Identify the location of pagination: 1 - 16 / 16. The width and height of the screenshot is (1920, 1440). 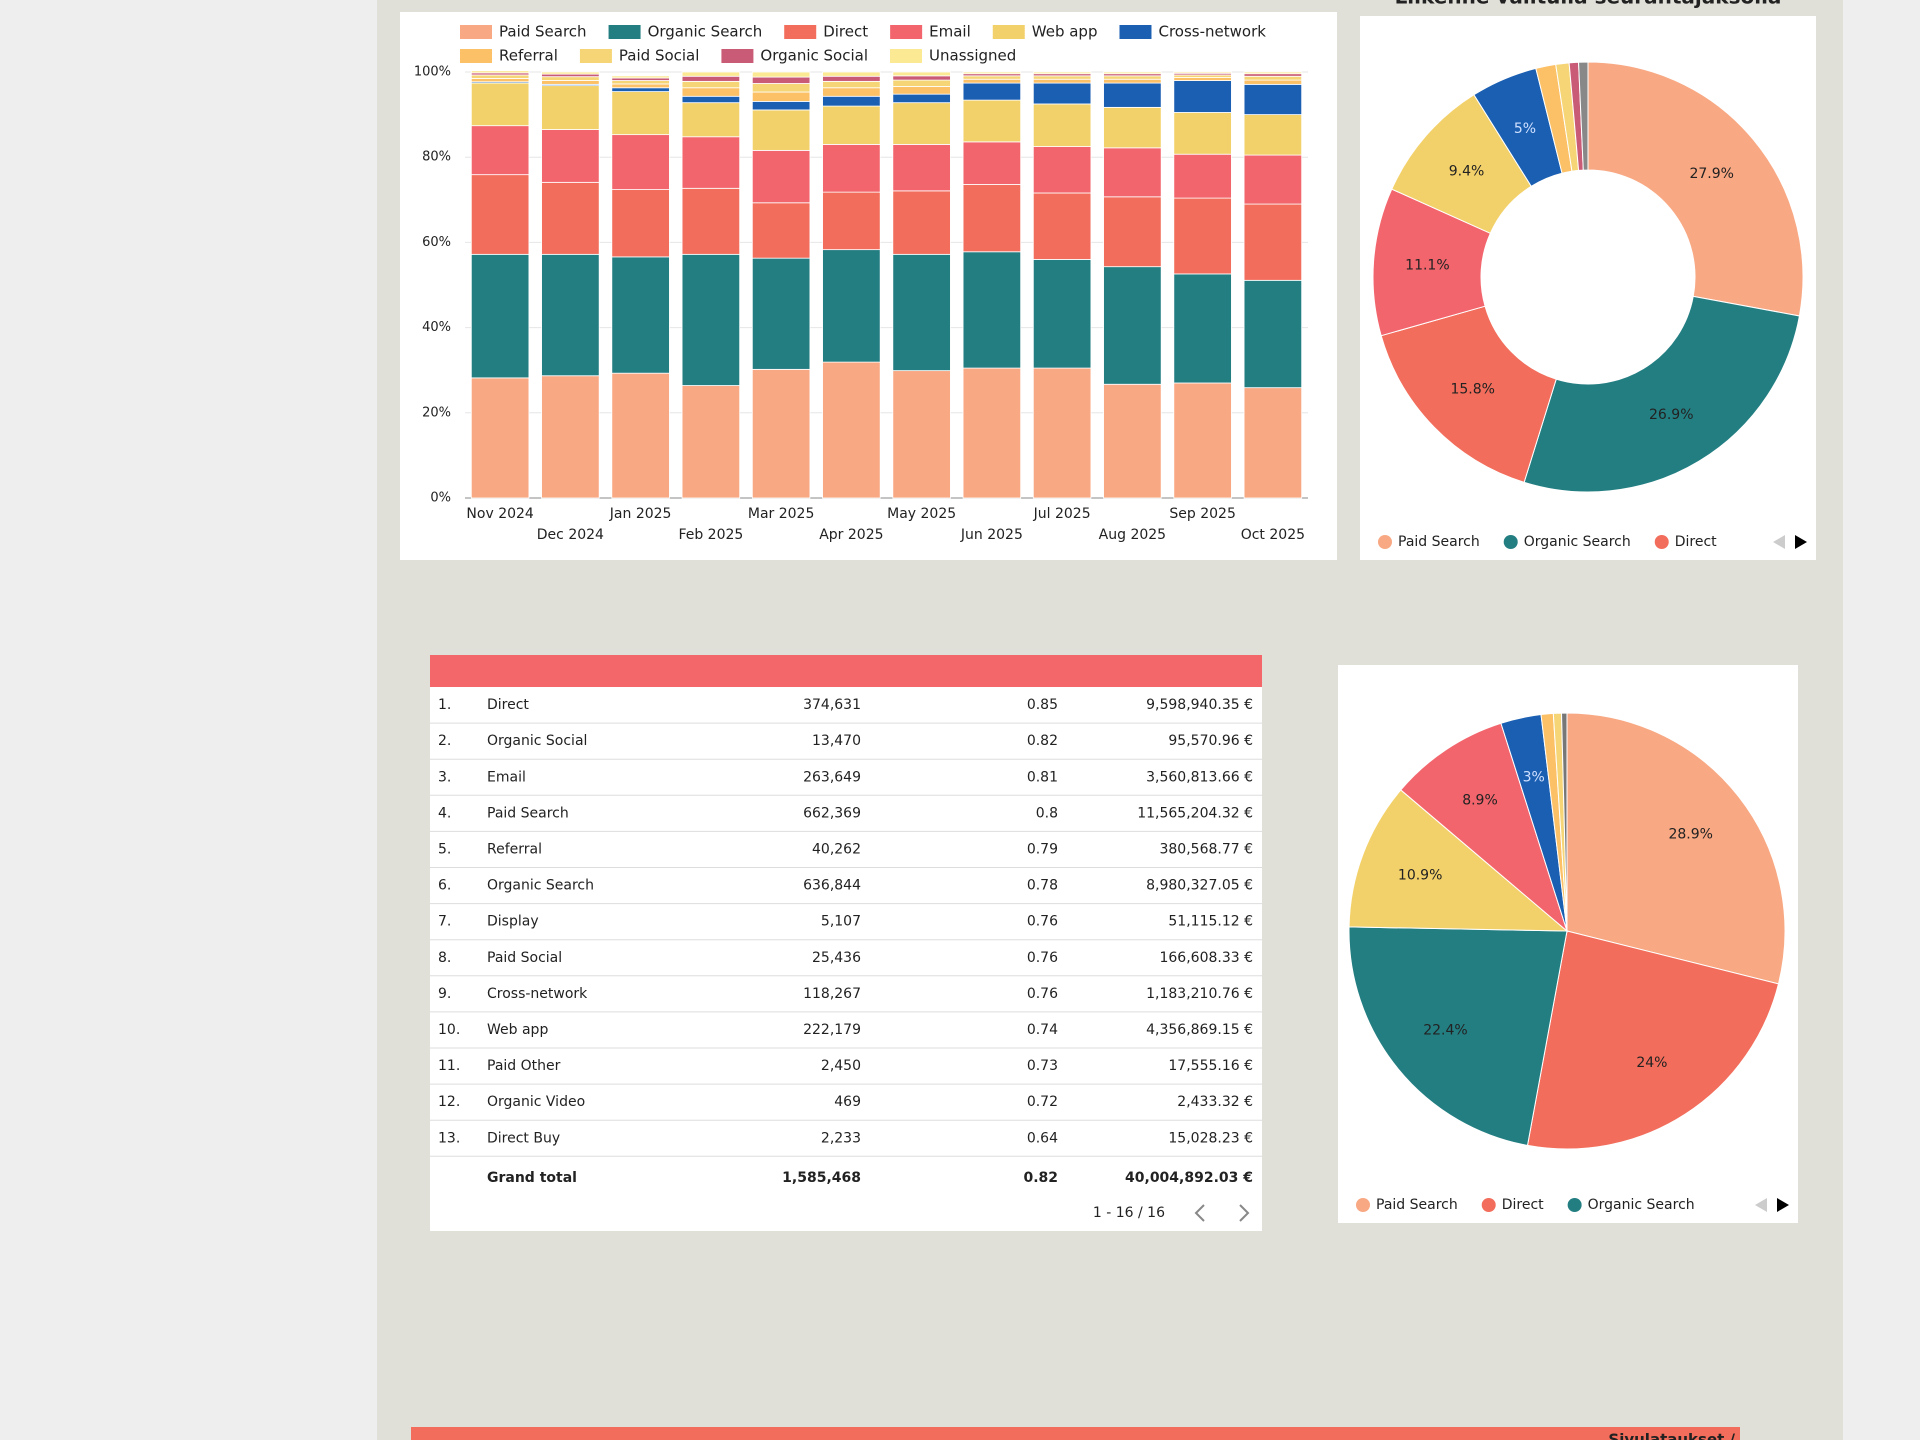
(1129, 1213).